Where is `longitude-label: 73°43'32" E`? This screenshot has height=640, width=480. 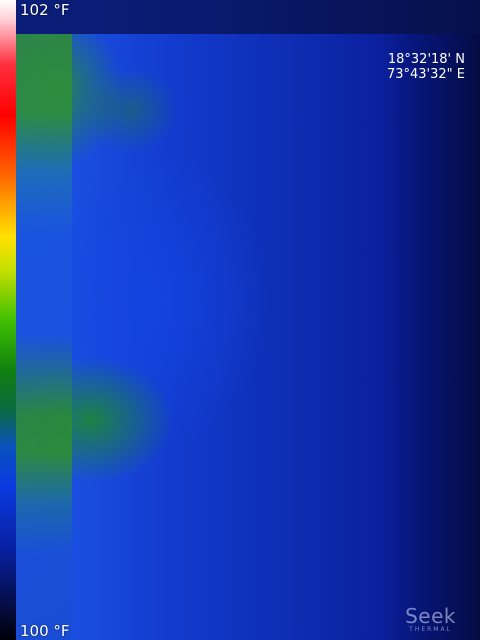
longitude-label: 73°43'32" E is located at coordinates (425, 74).